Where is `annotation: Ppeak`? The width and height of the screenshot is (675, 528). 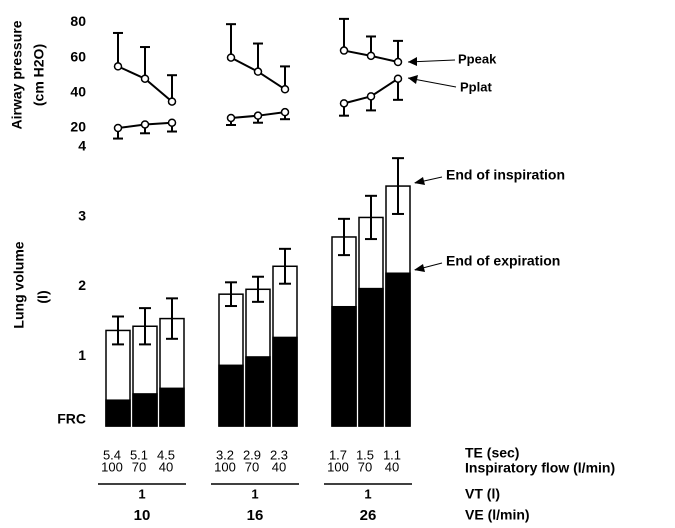
annotation: Ppeak is located at coordinates (477, 58).